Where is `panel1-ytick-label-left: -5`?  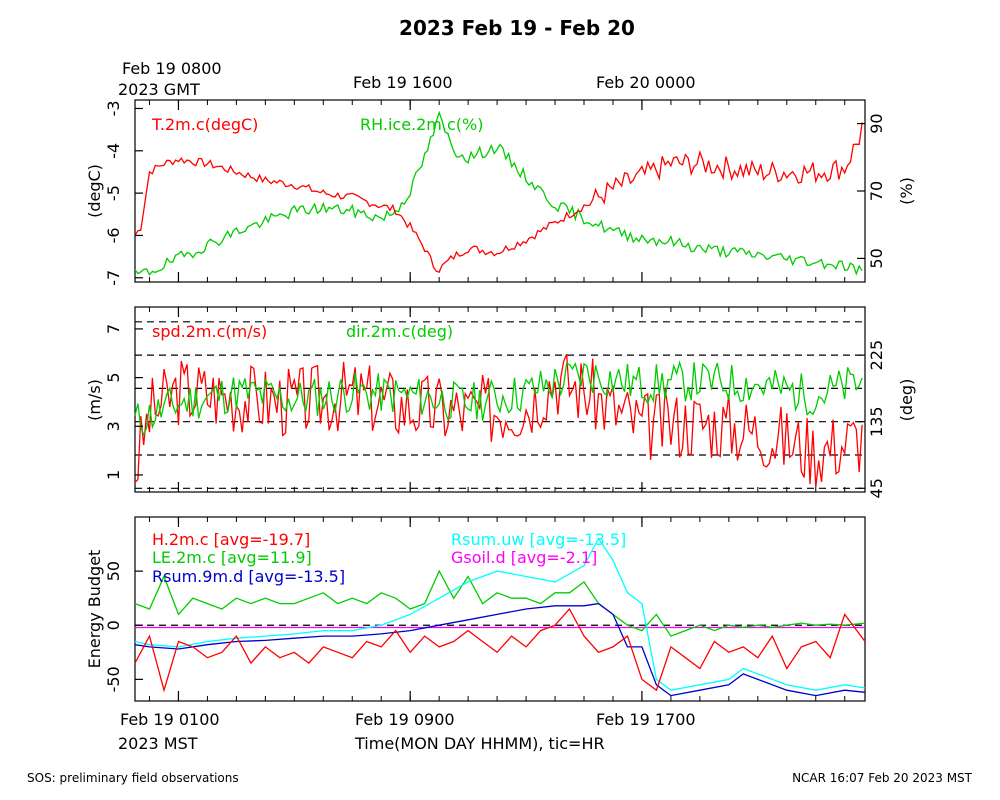
panel1-ytick-label-left: -5 is located at coordinates (113, 193).